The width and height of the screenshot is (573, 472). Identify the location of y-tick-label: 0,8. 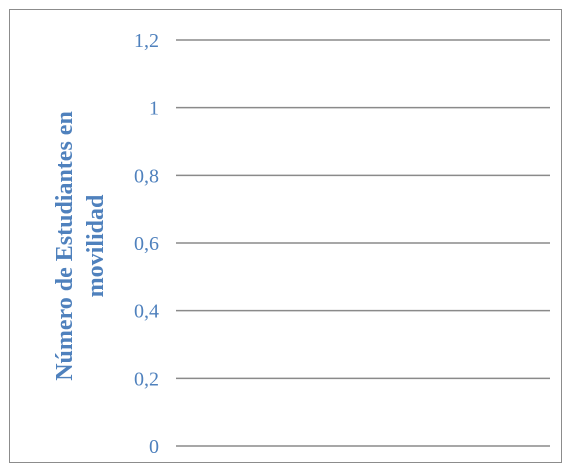
(146, 176).